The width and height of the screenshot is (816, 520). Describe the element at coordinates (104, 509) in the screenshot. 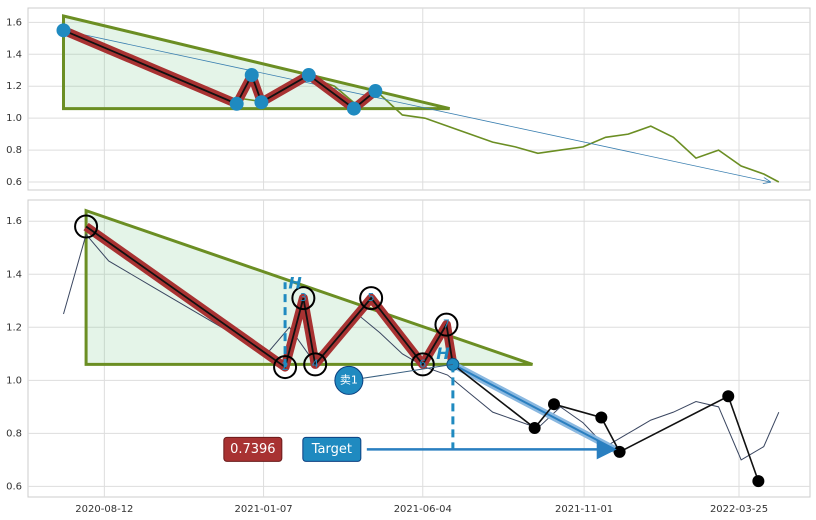

I see `x-tick-label: 2020-08-12` at that location.